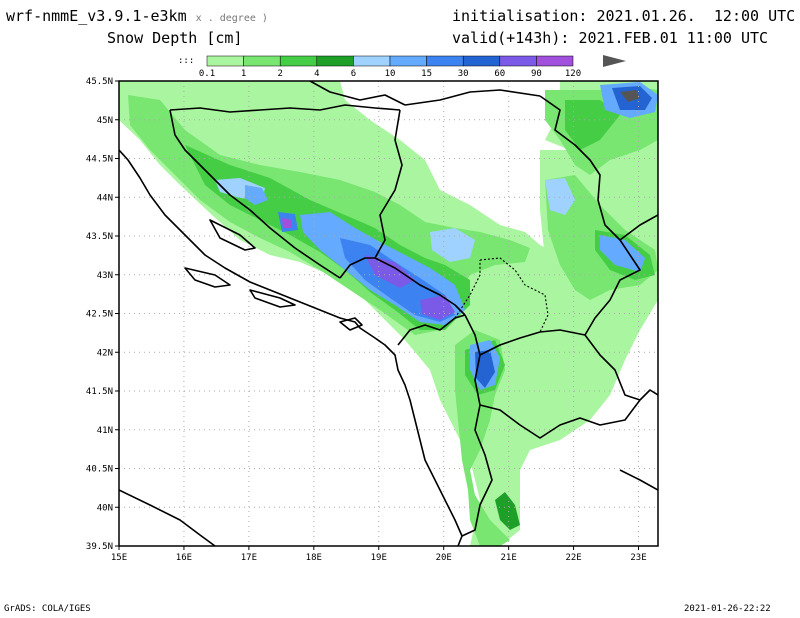  I want to click on lat-label: 43N, so click(105, 276).